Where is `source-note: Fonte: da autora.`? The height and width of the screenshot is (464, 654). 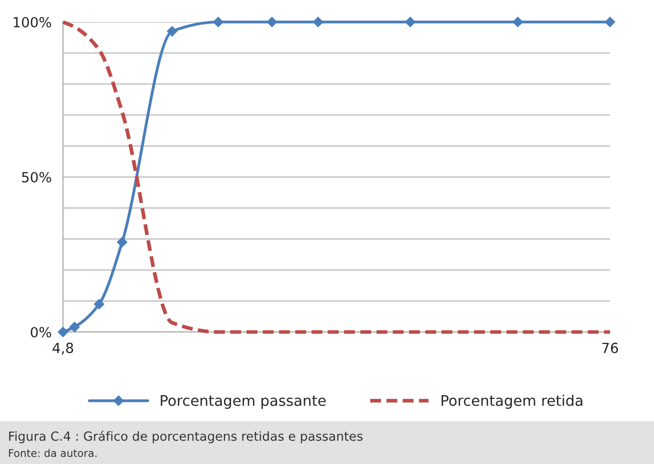 source-note: Fonte: da autora. is located at coordinates (53, 453).